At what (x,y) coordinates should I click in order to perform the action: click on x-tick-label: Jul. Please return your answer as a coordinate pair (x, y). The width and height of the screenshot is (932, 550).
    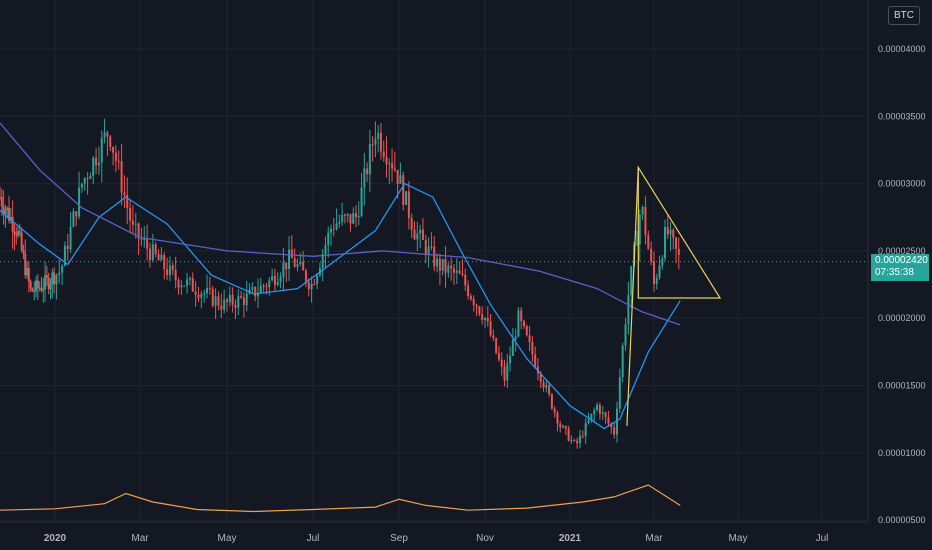
    Looking at the image, I should click on (822, 538).